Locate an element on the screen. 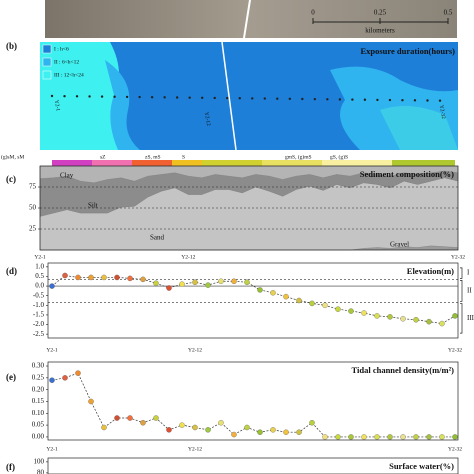 This screenshot has height=474, width=474. series-label: Sand is located at coordinates (157, 238).